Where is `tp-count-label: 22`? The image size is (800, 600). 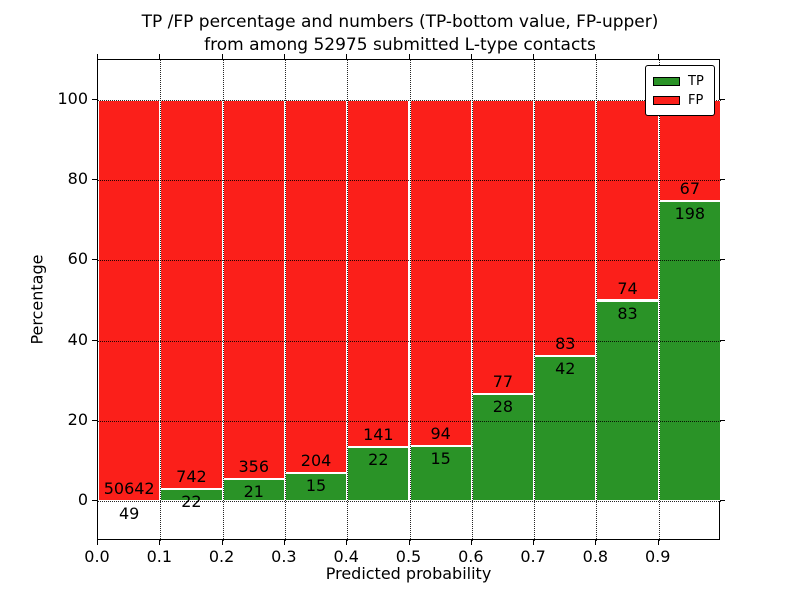
tp-count-label: 22 is located at coordinates (191, 502).